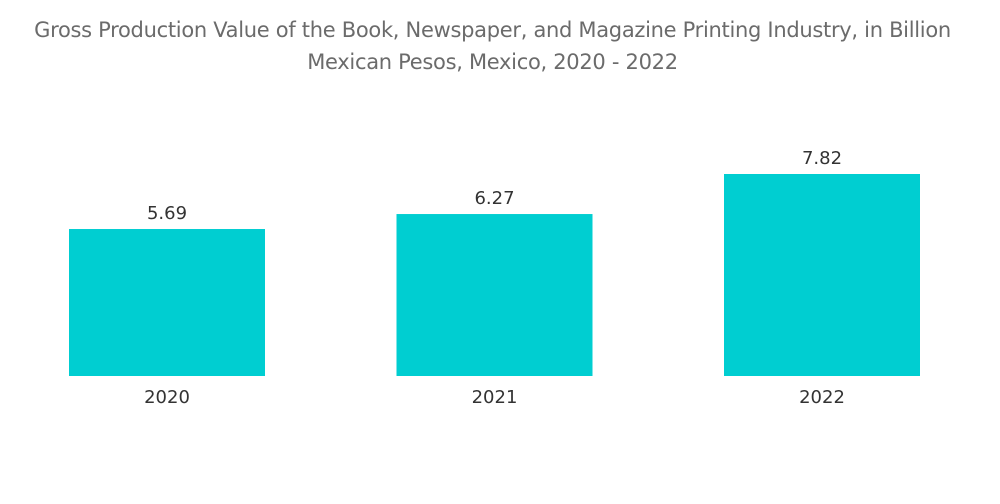 Image resolution: width=1000 pixels, height=504 pixels. I want to click on x-tick-label-2022: 2022, so click(822, 397).